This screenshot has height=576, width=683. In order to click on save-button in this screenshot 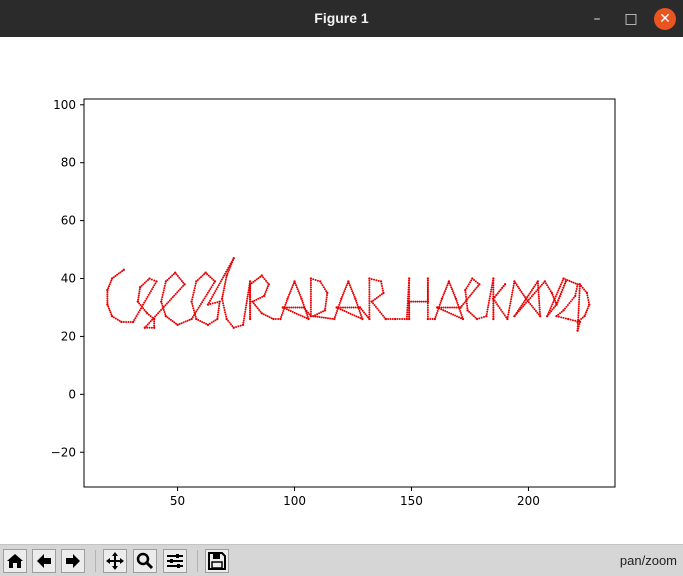, I will do `click(217, 561)`.